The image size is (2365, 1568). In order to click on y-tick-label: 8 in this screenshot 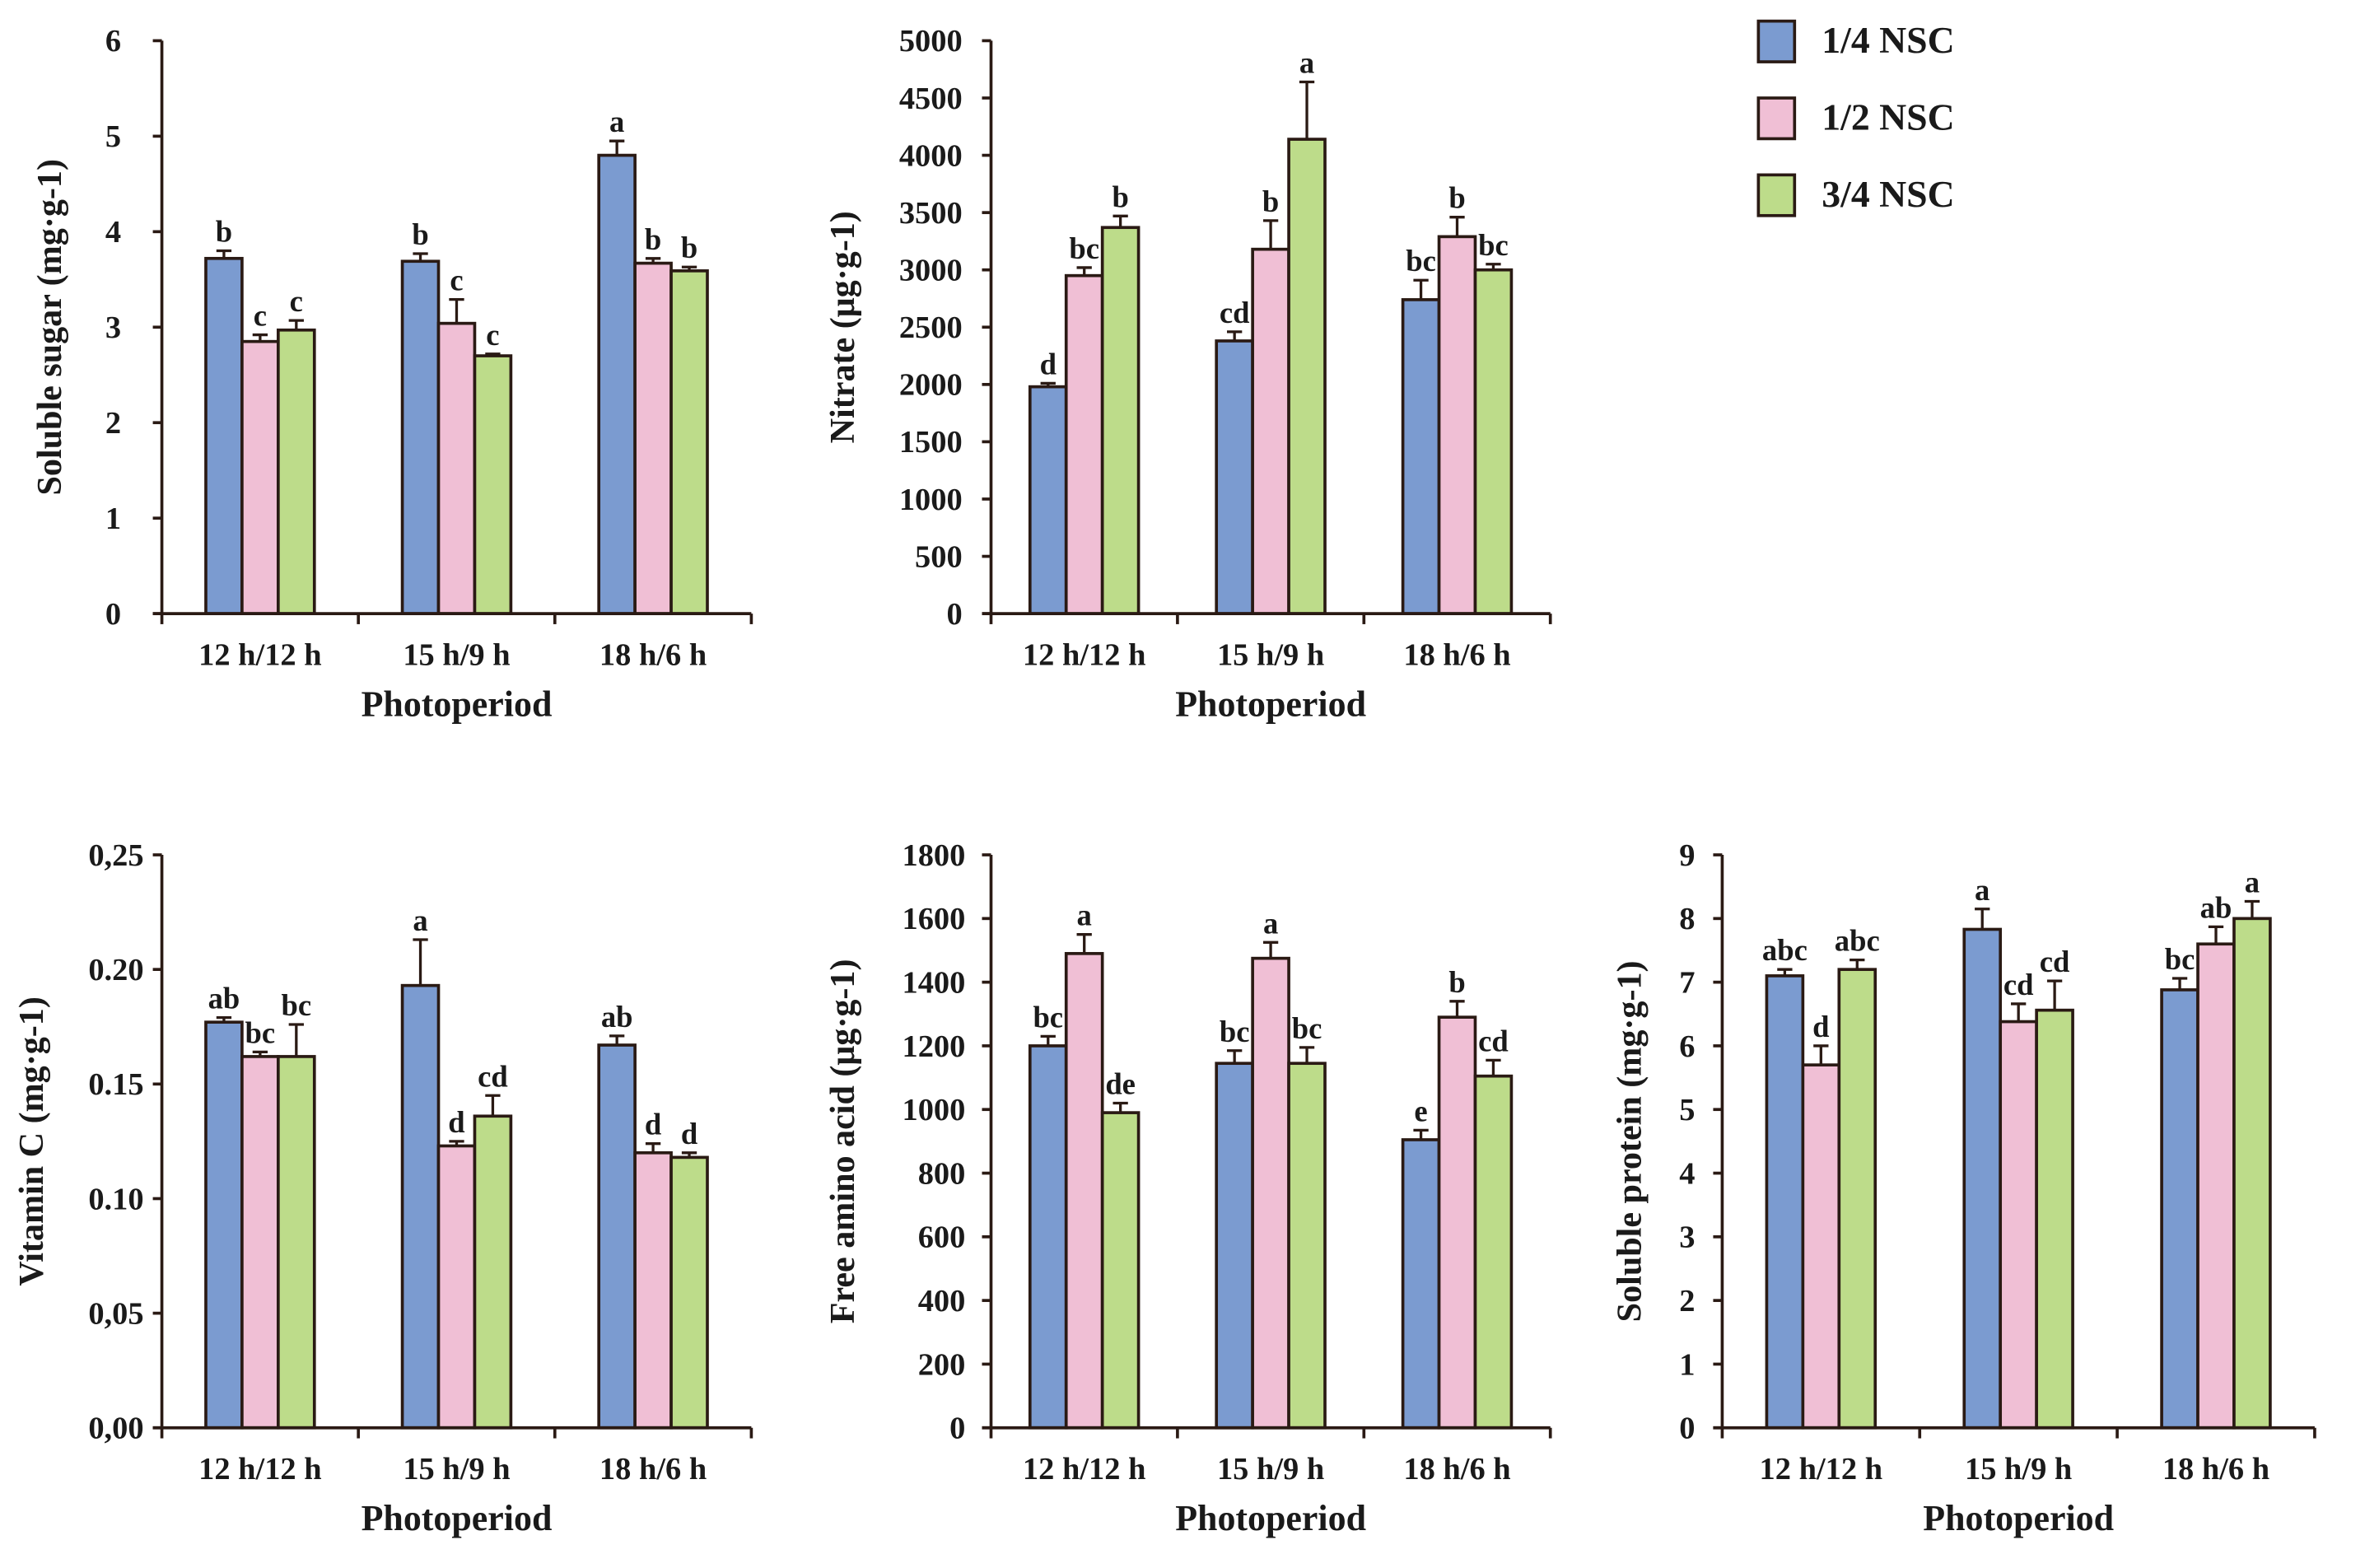, I will do `click(1687, 919)`.